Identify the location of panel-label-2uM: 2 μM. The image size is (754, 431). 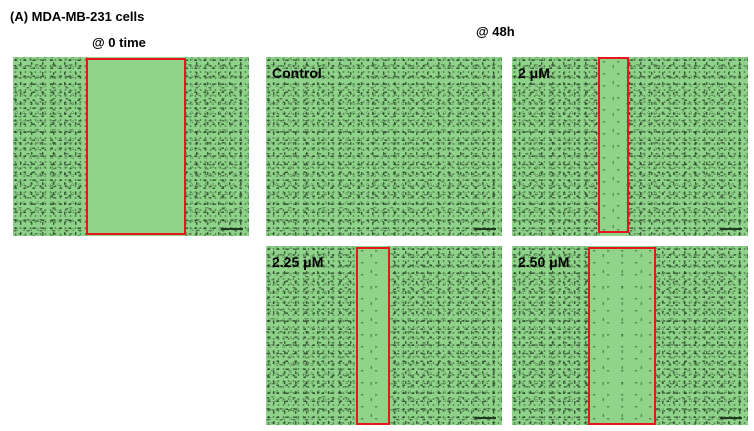
(534, 73).